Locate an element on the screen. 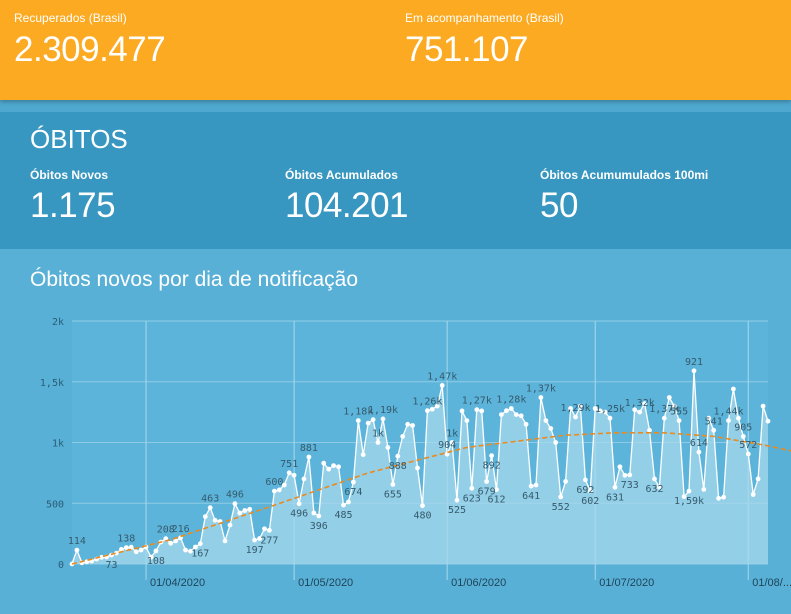 This screenshot has width=791, height=614. x-tick-label: 01/04/2020 is located at coordinates (177, 583).